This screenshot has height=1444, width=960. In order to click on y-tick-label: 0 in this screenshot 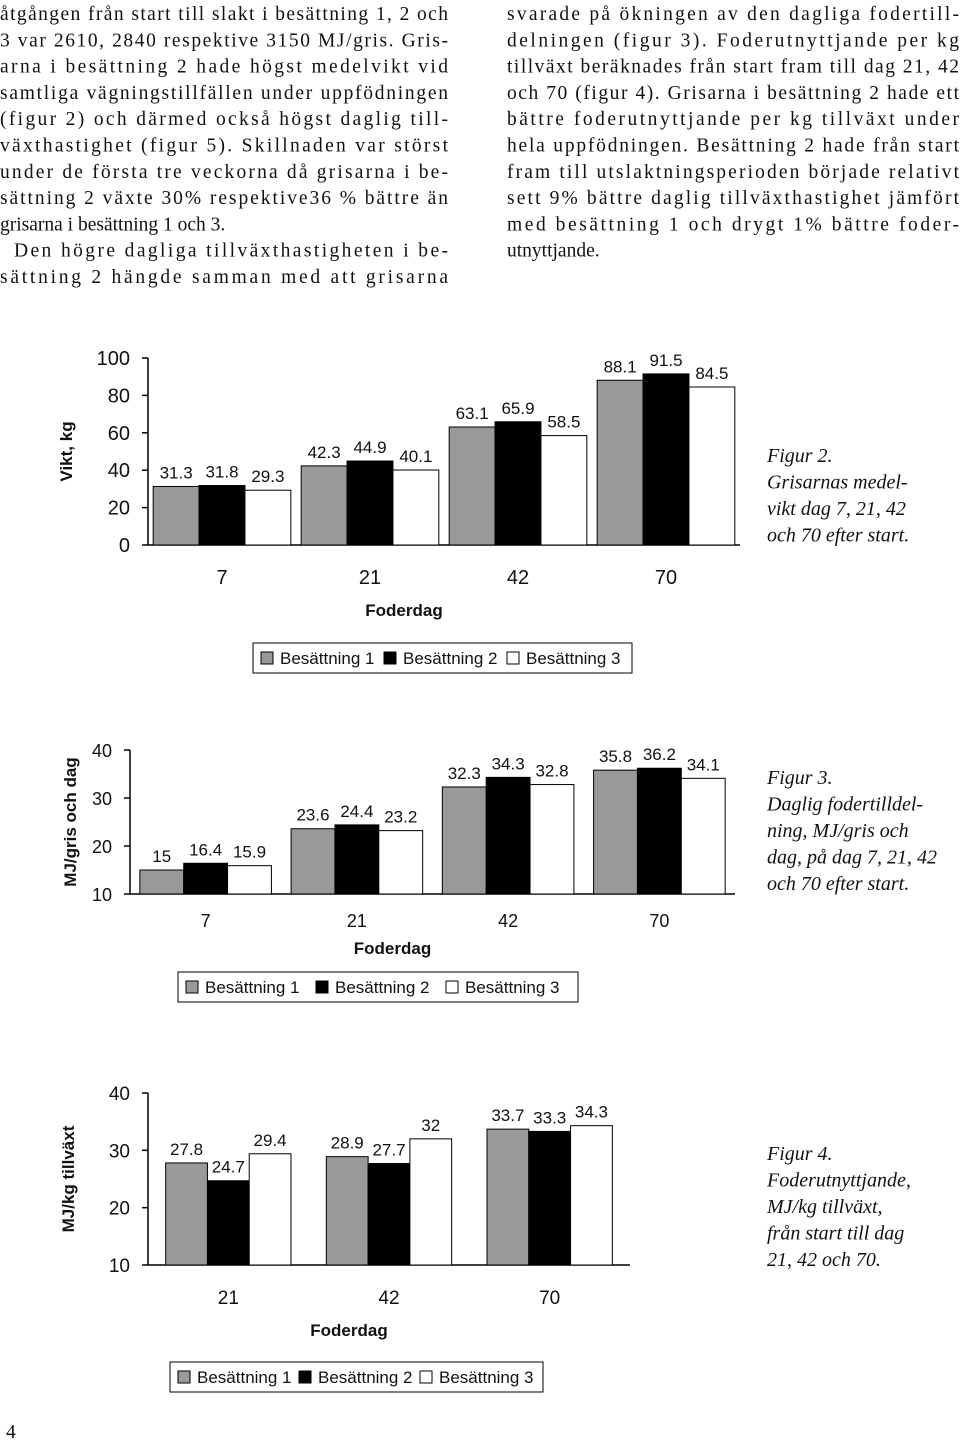, I will do `click(124, 546)`.